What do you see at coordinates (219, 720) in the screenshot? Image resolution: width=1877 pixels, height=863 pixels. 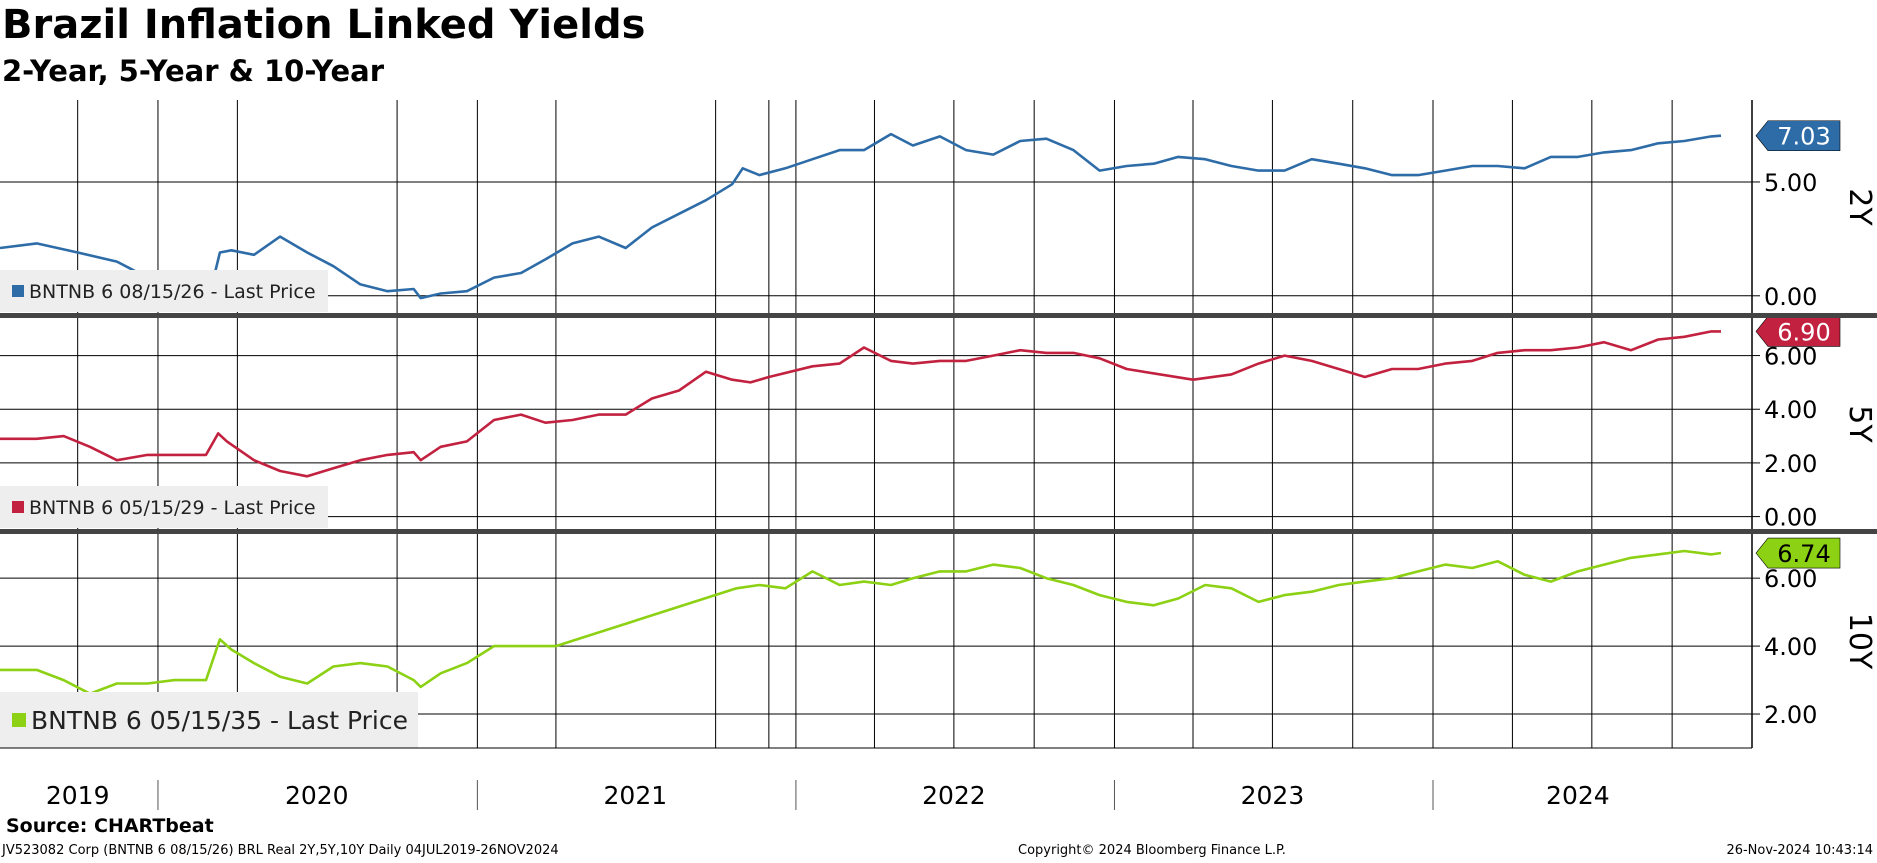 I see `legend-label: BNTNB 6 05/15/35 - Last Price` at bounding box center [219, 720].